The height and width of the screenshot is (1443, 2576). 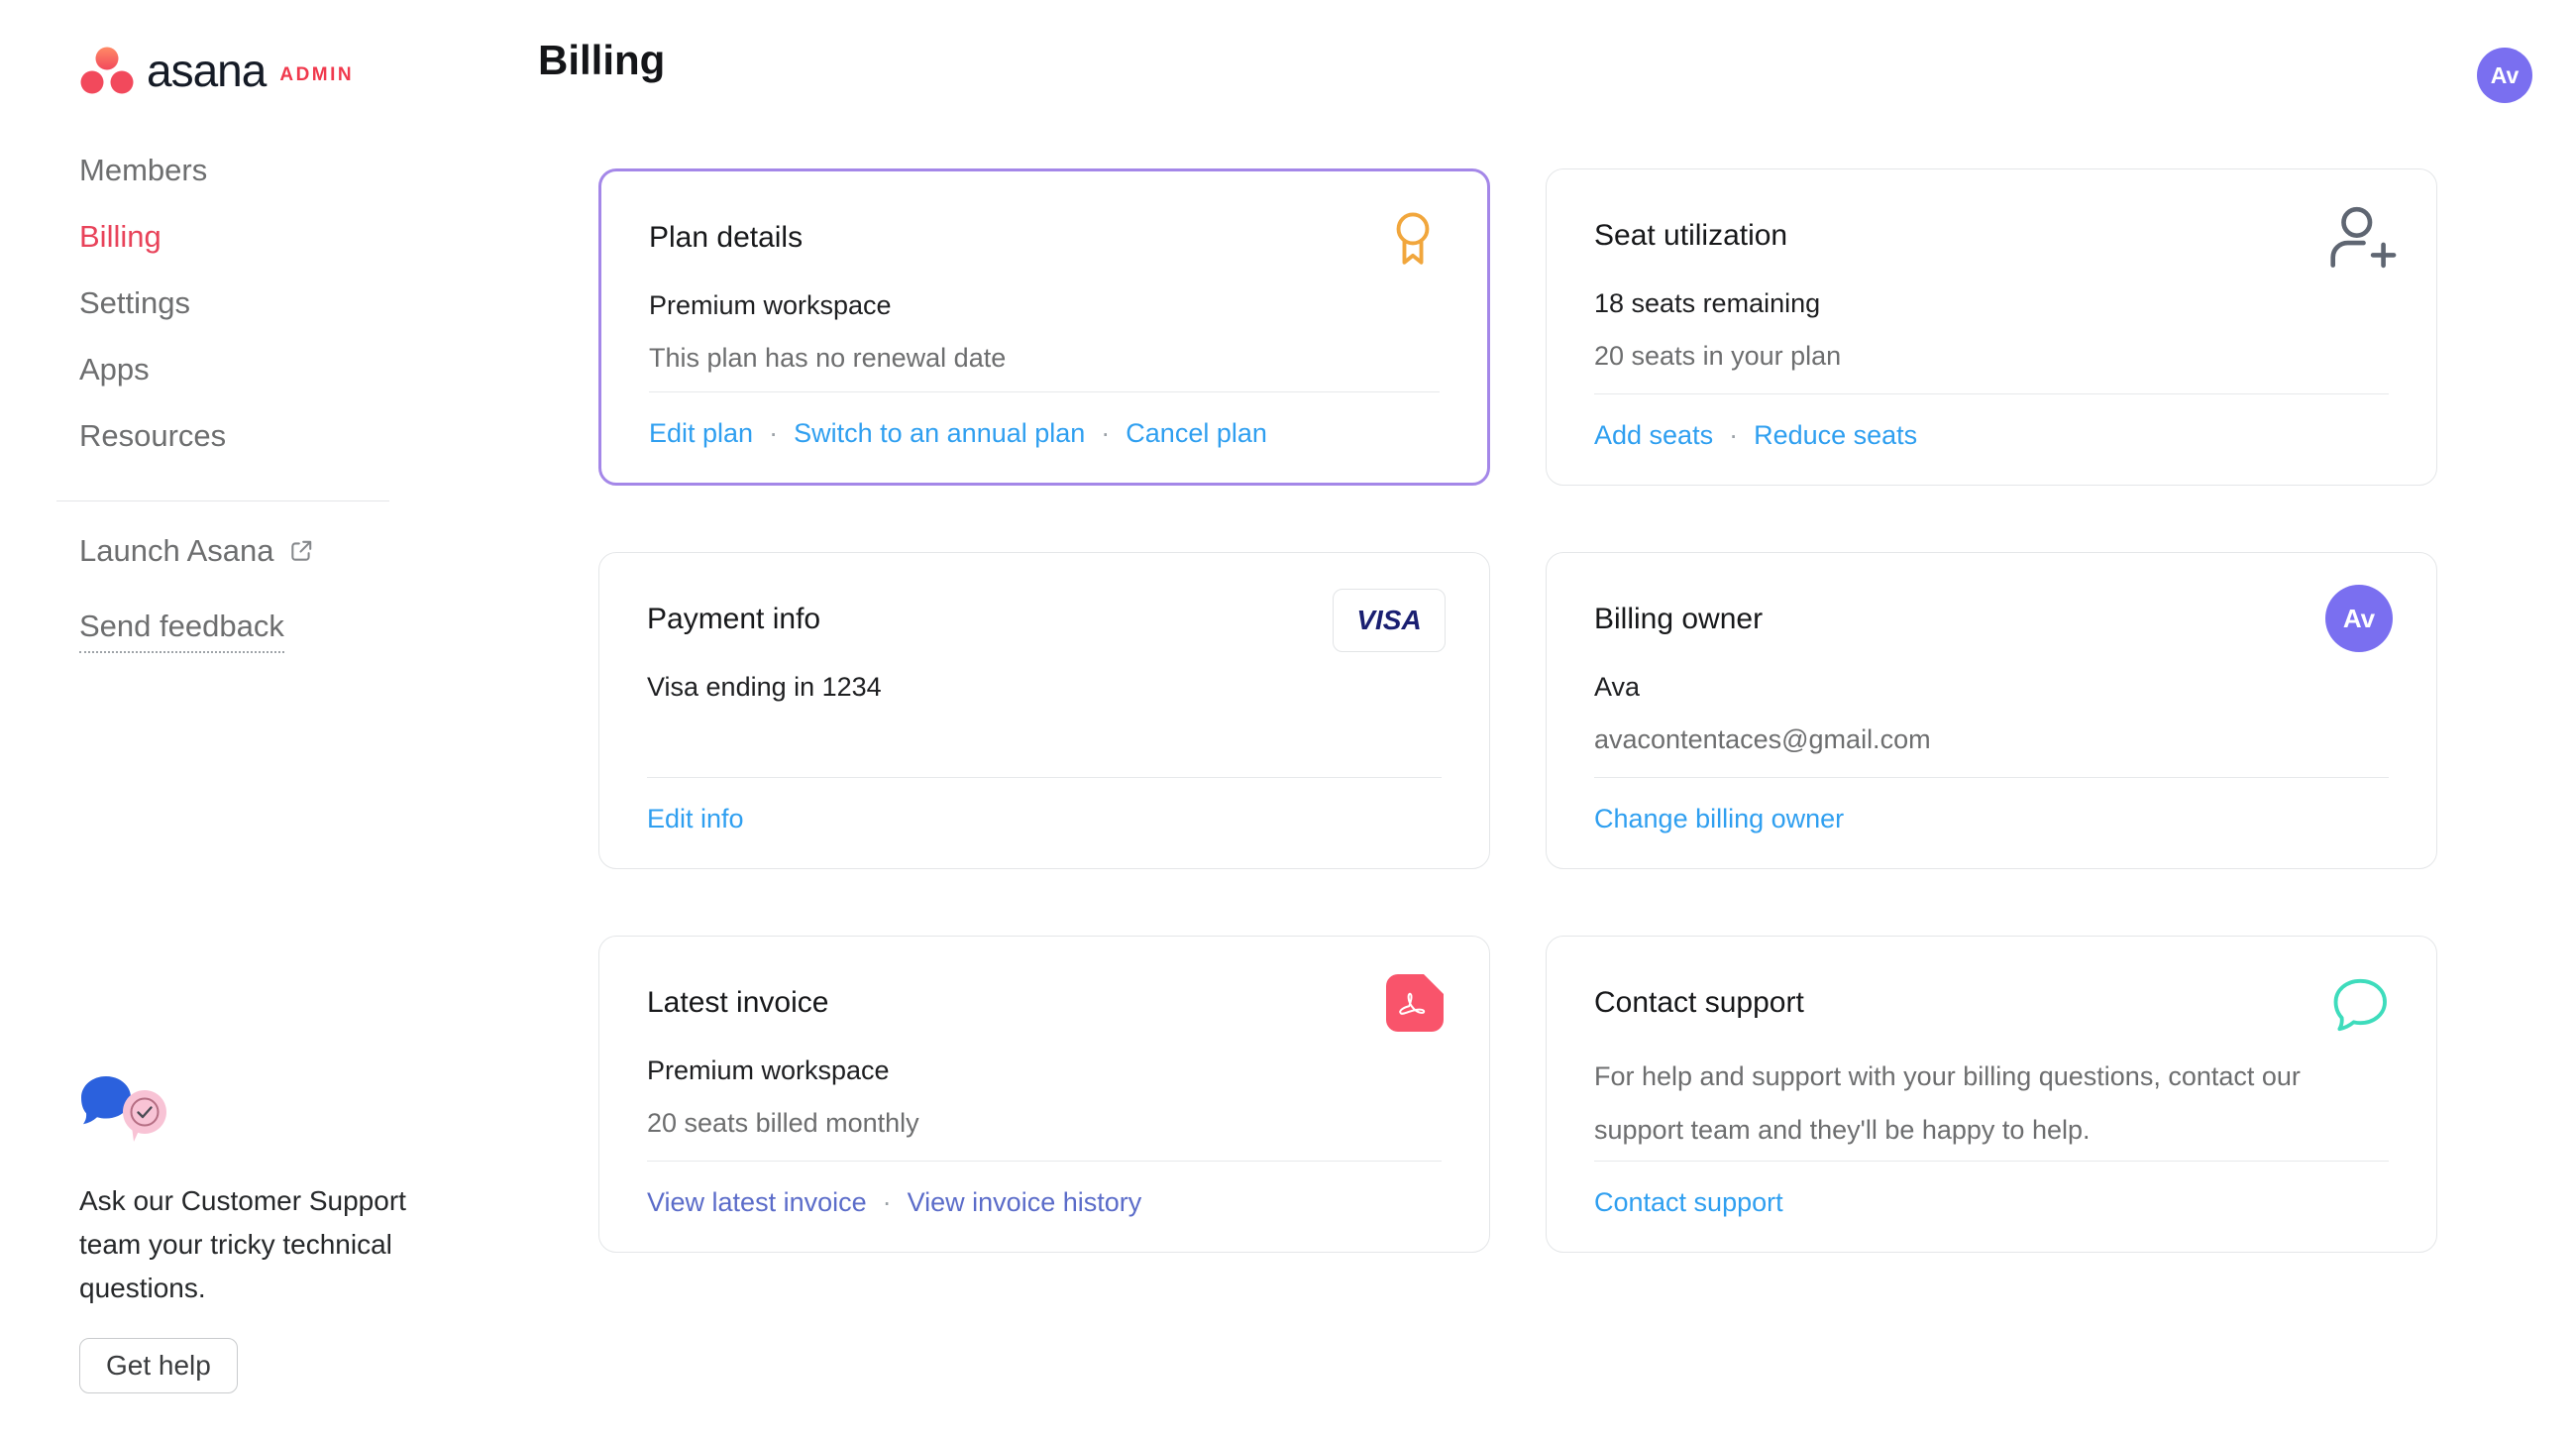 What do you see at coordinates (124, 1109) in the screenshot?
I see `chat-bubbles-illustration` at bounding box center [124, 1109].